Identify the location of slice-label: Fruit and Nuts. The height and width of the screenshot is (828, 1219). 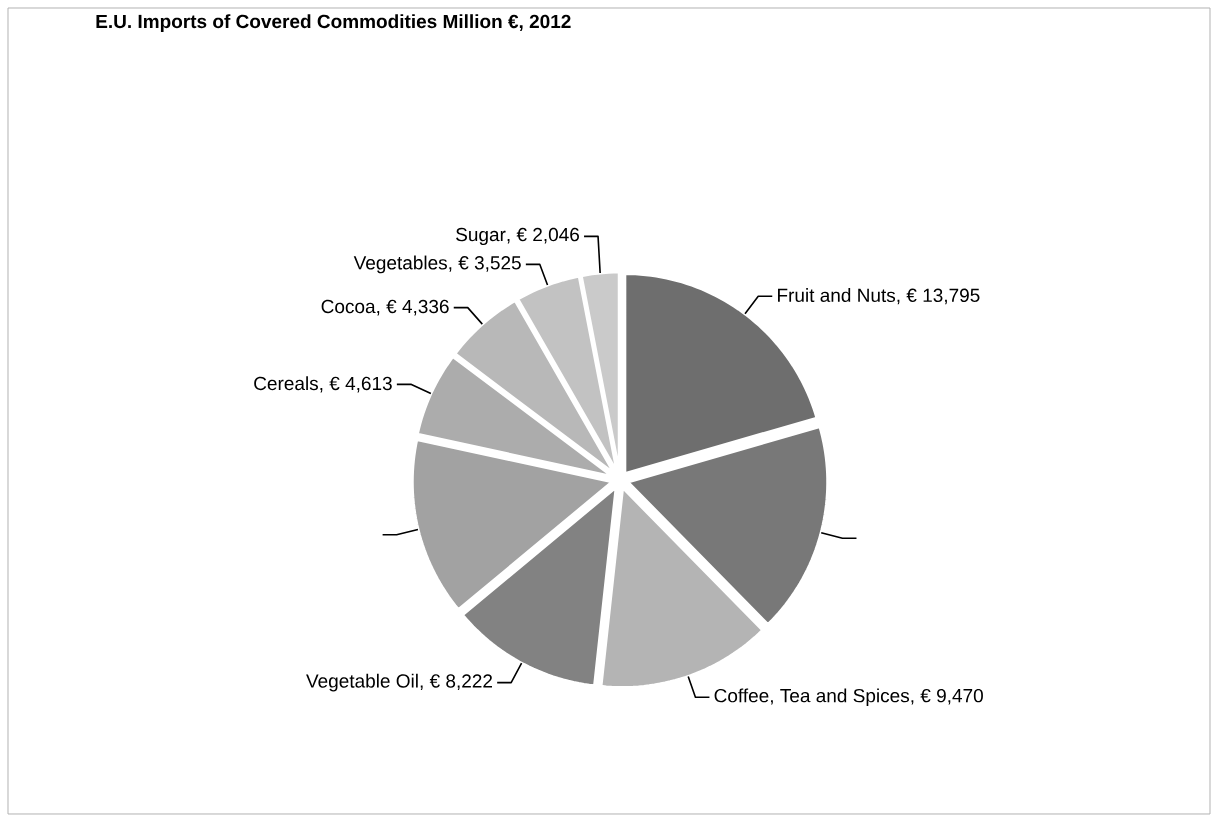
(837, 295).